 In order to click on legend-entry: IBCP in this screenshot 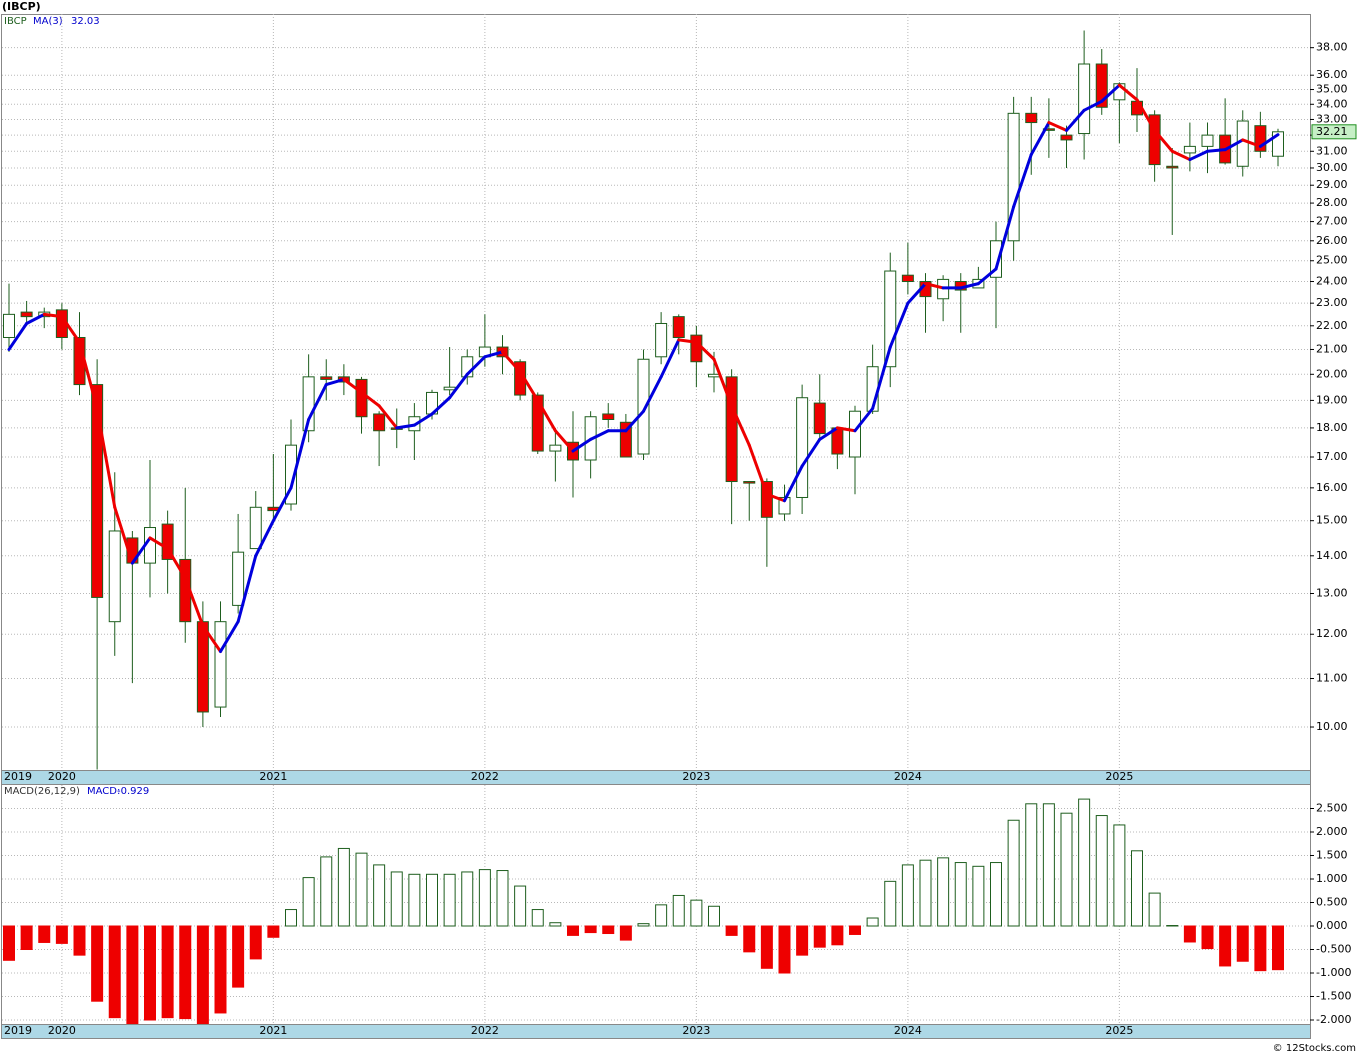, I will do `click(15, 21)`.